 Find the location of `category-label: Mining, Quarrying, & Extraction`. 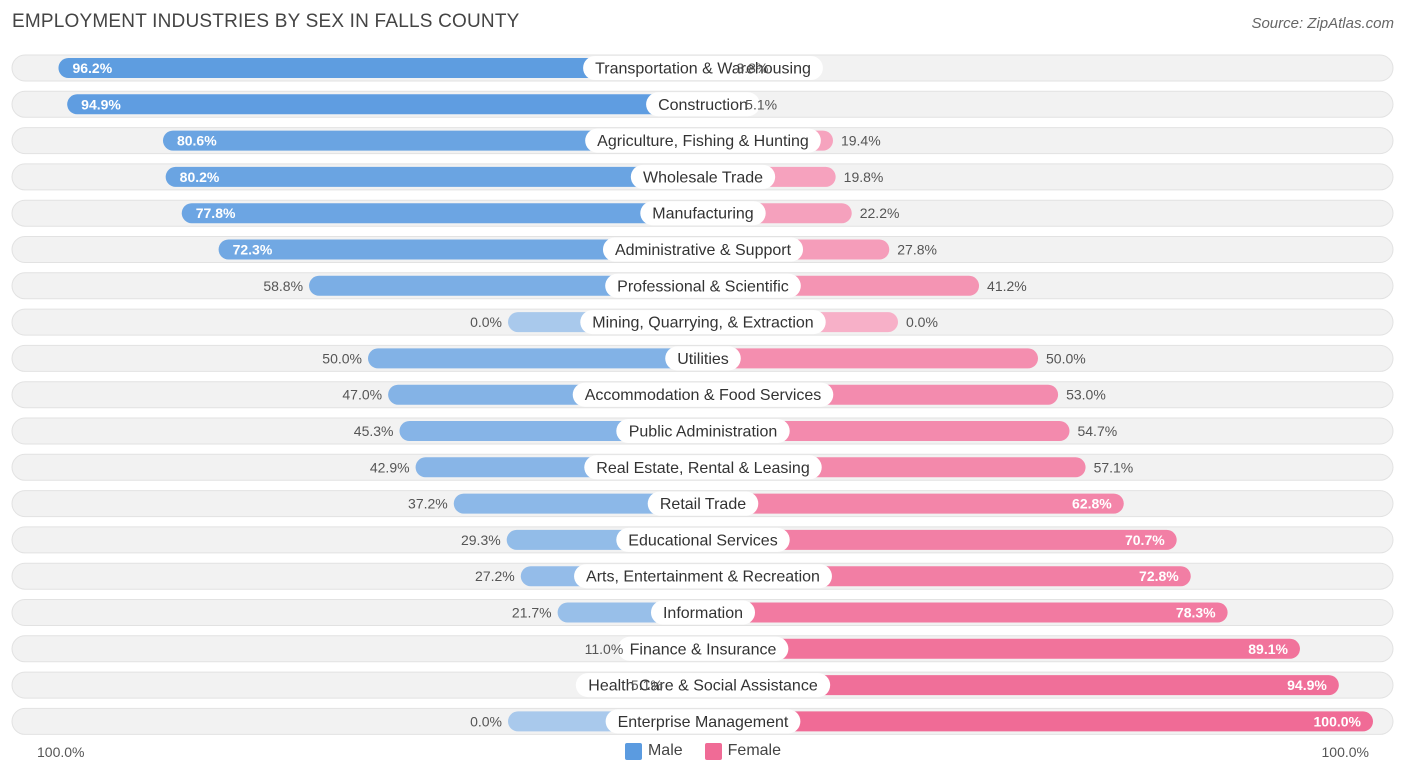

category-label: Mining, Quarrying, & Extraction is located at coordinates (702, 323).